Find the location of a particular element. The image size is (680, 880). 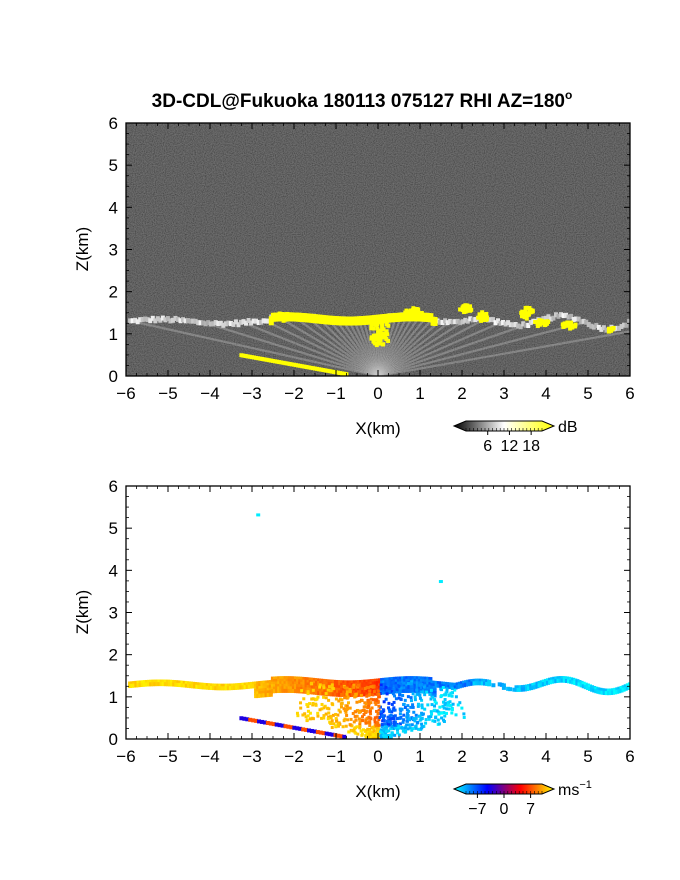

x-tick-label: −2 is located at coordinates (293, 756).